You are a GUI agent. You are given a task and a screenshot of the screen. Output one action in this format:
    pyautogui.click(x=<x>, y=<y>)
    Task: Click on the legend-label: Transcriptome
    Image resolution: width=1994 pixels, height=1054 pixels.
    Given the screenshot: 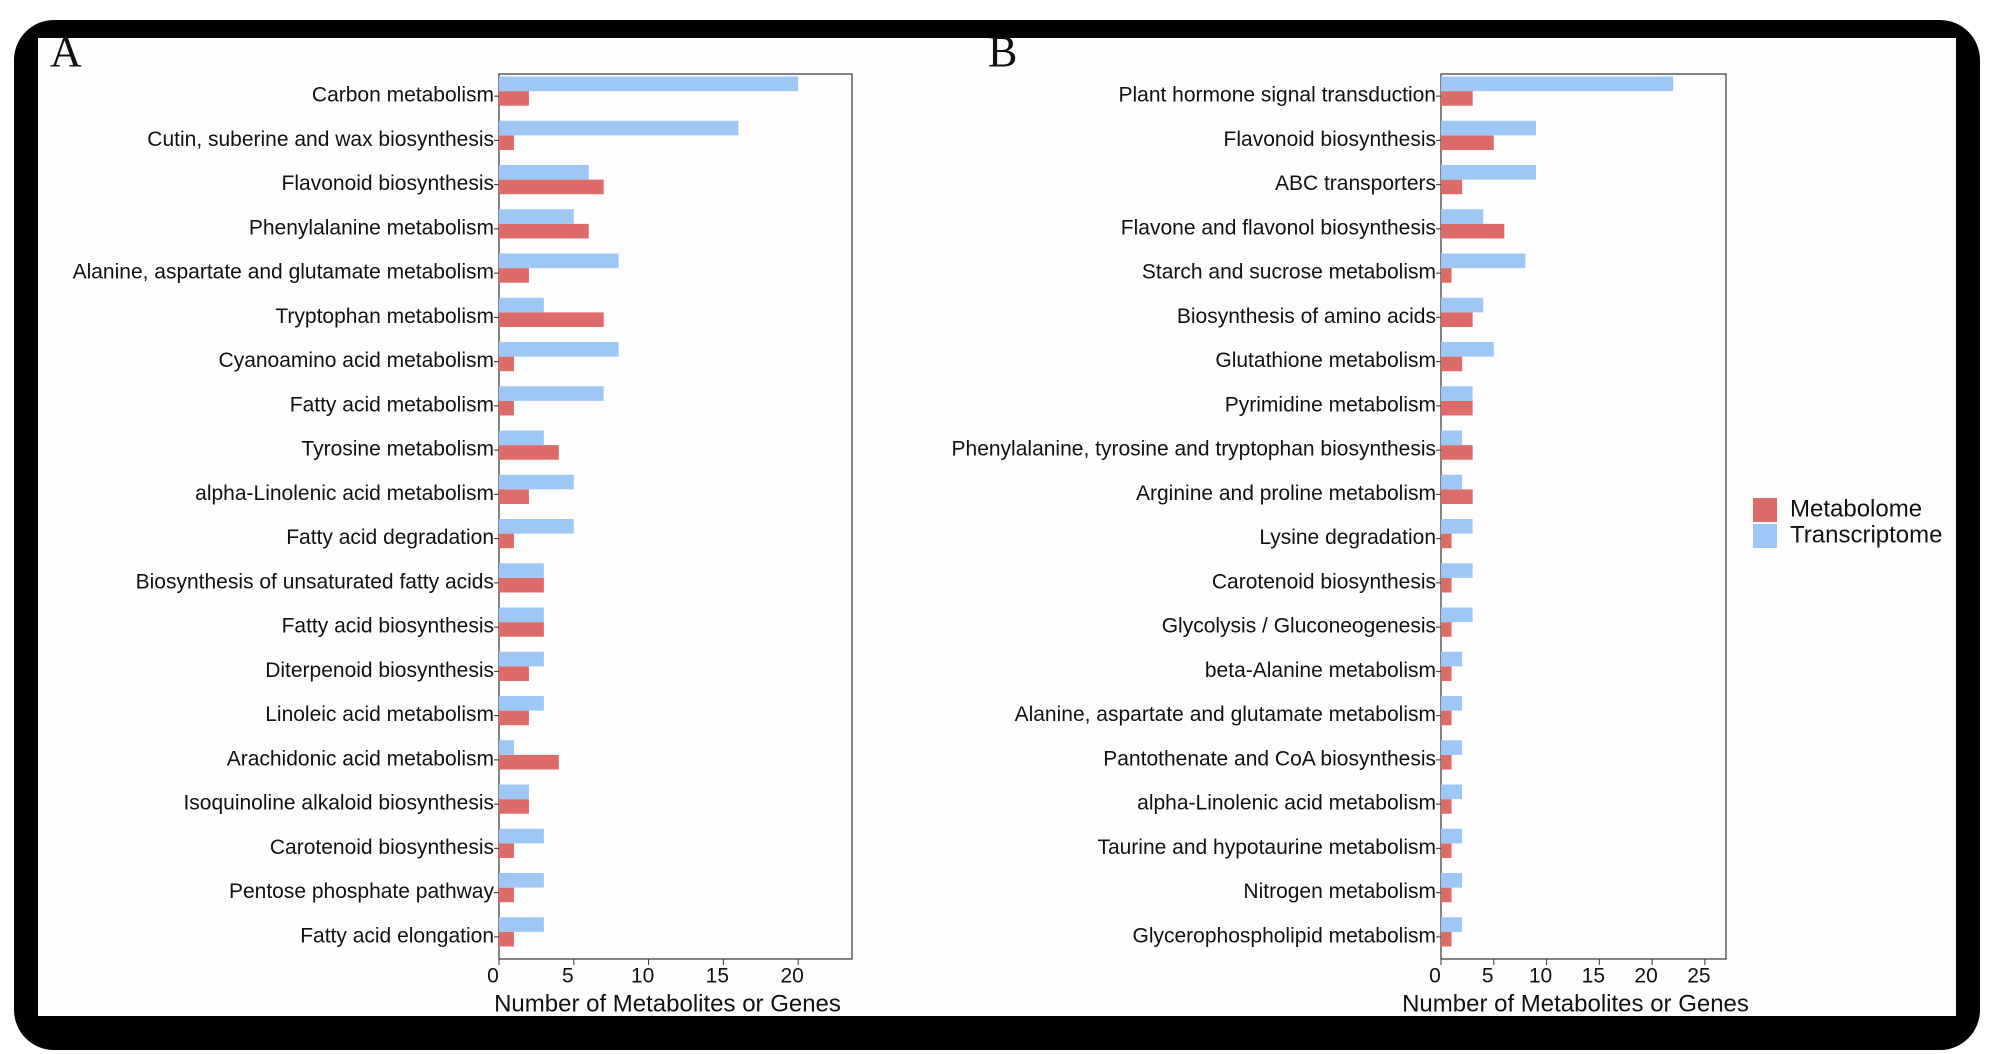 What is the action you would take?
    pyautogui.click(x=1866, y=534)
    